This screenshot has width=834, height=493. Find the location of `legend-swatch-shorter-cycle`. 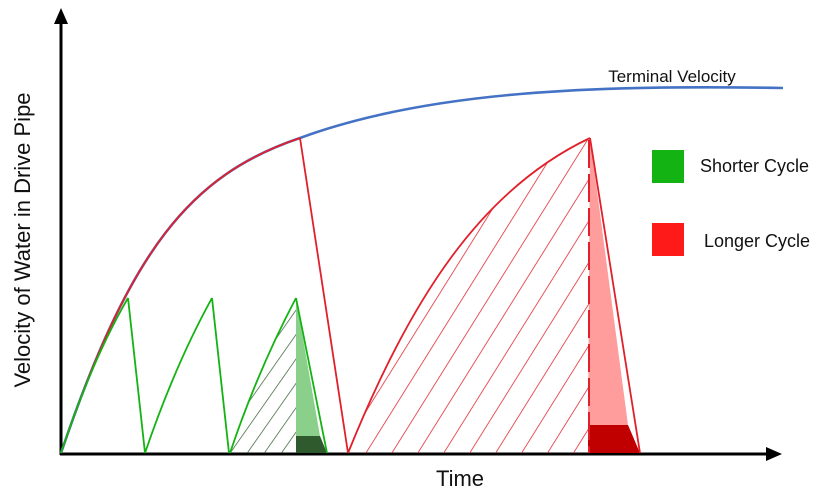

legend-swatch-shorter-cycle is located at coordinates (668, 166).